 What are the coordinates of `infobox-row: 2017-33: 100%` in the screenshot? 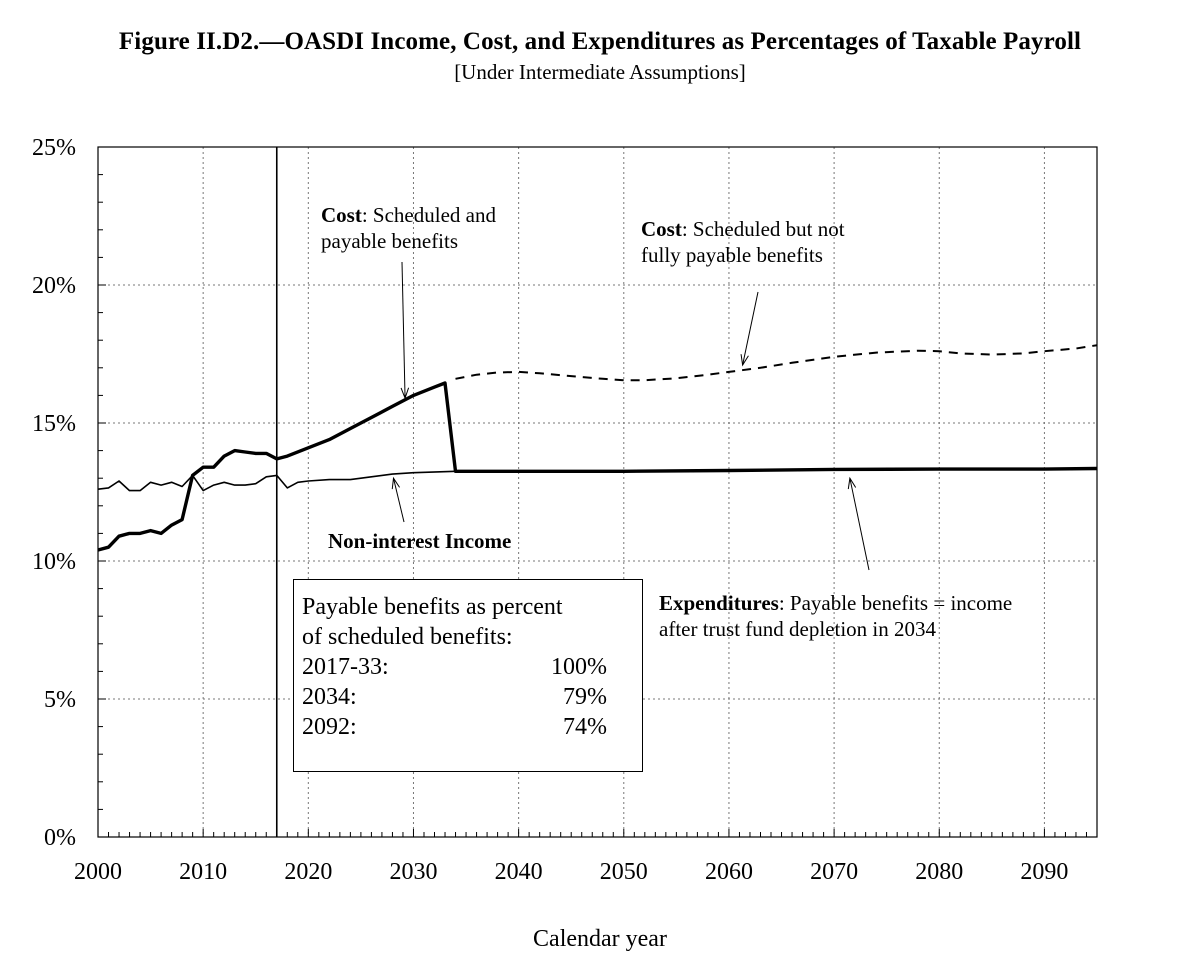 It's located at (454, 667).